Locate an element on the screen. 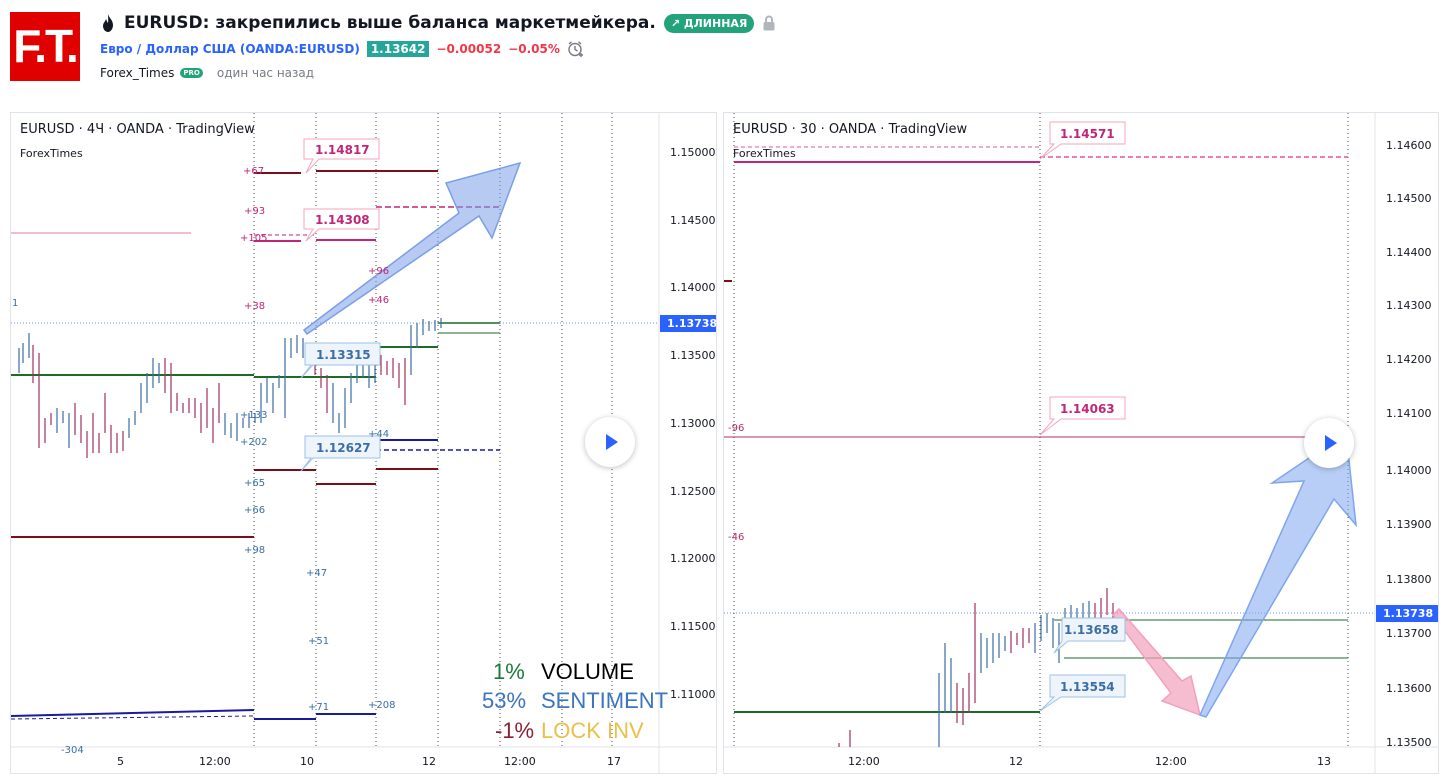 The height and width of the screenshot is (780, 1444). svg-text: 1.14600 is located at coordinates (1409, 145).